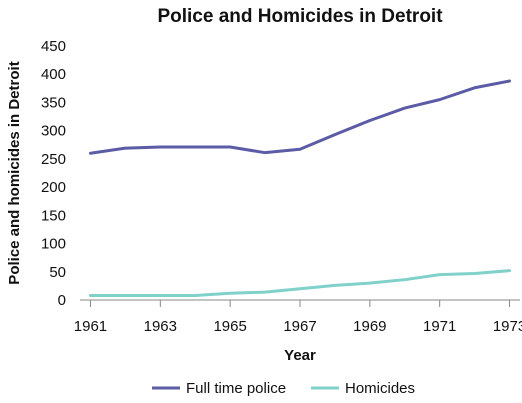 This screenshot has height=403, width=522. I want to click on y-axis-label: Police and homicides in Detroit, so click(14, 172).